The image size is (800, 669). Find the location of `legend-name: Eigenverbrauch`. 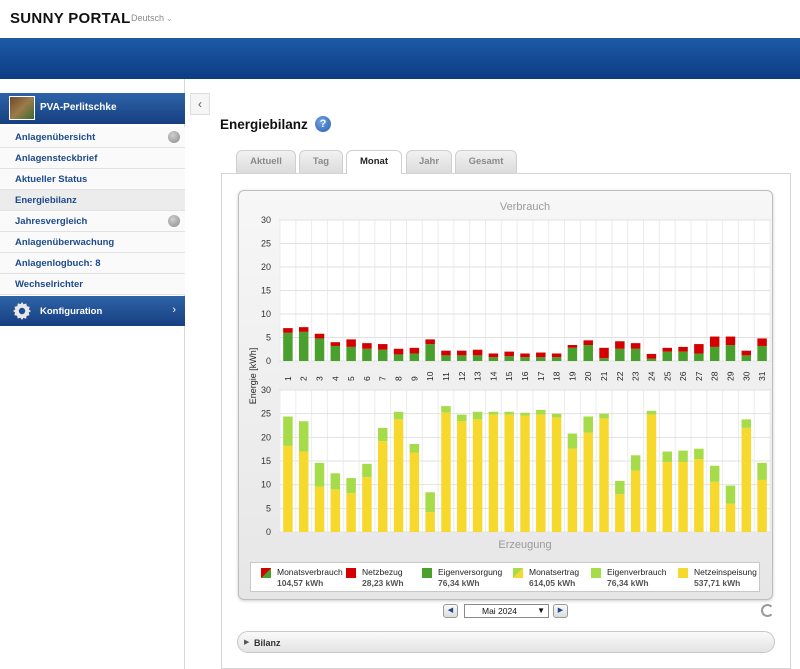

legend-name: Eigenverbrauch is located at coordinates (637, 572).